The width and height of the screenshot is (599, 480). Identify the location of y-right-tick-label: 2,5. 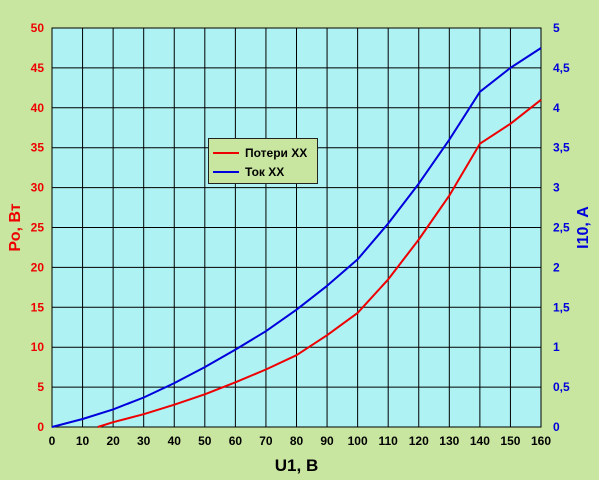
(561, 228).